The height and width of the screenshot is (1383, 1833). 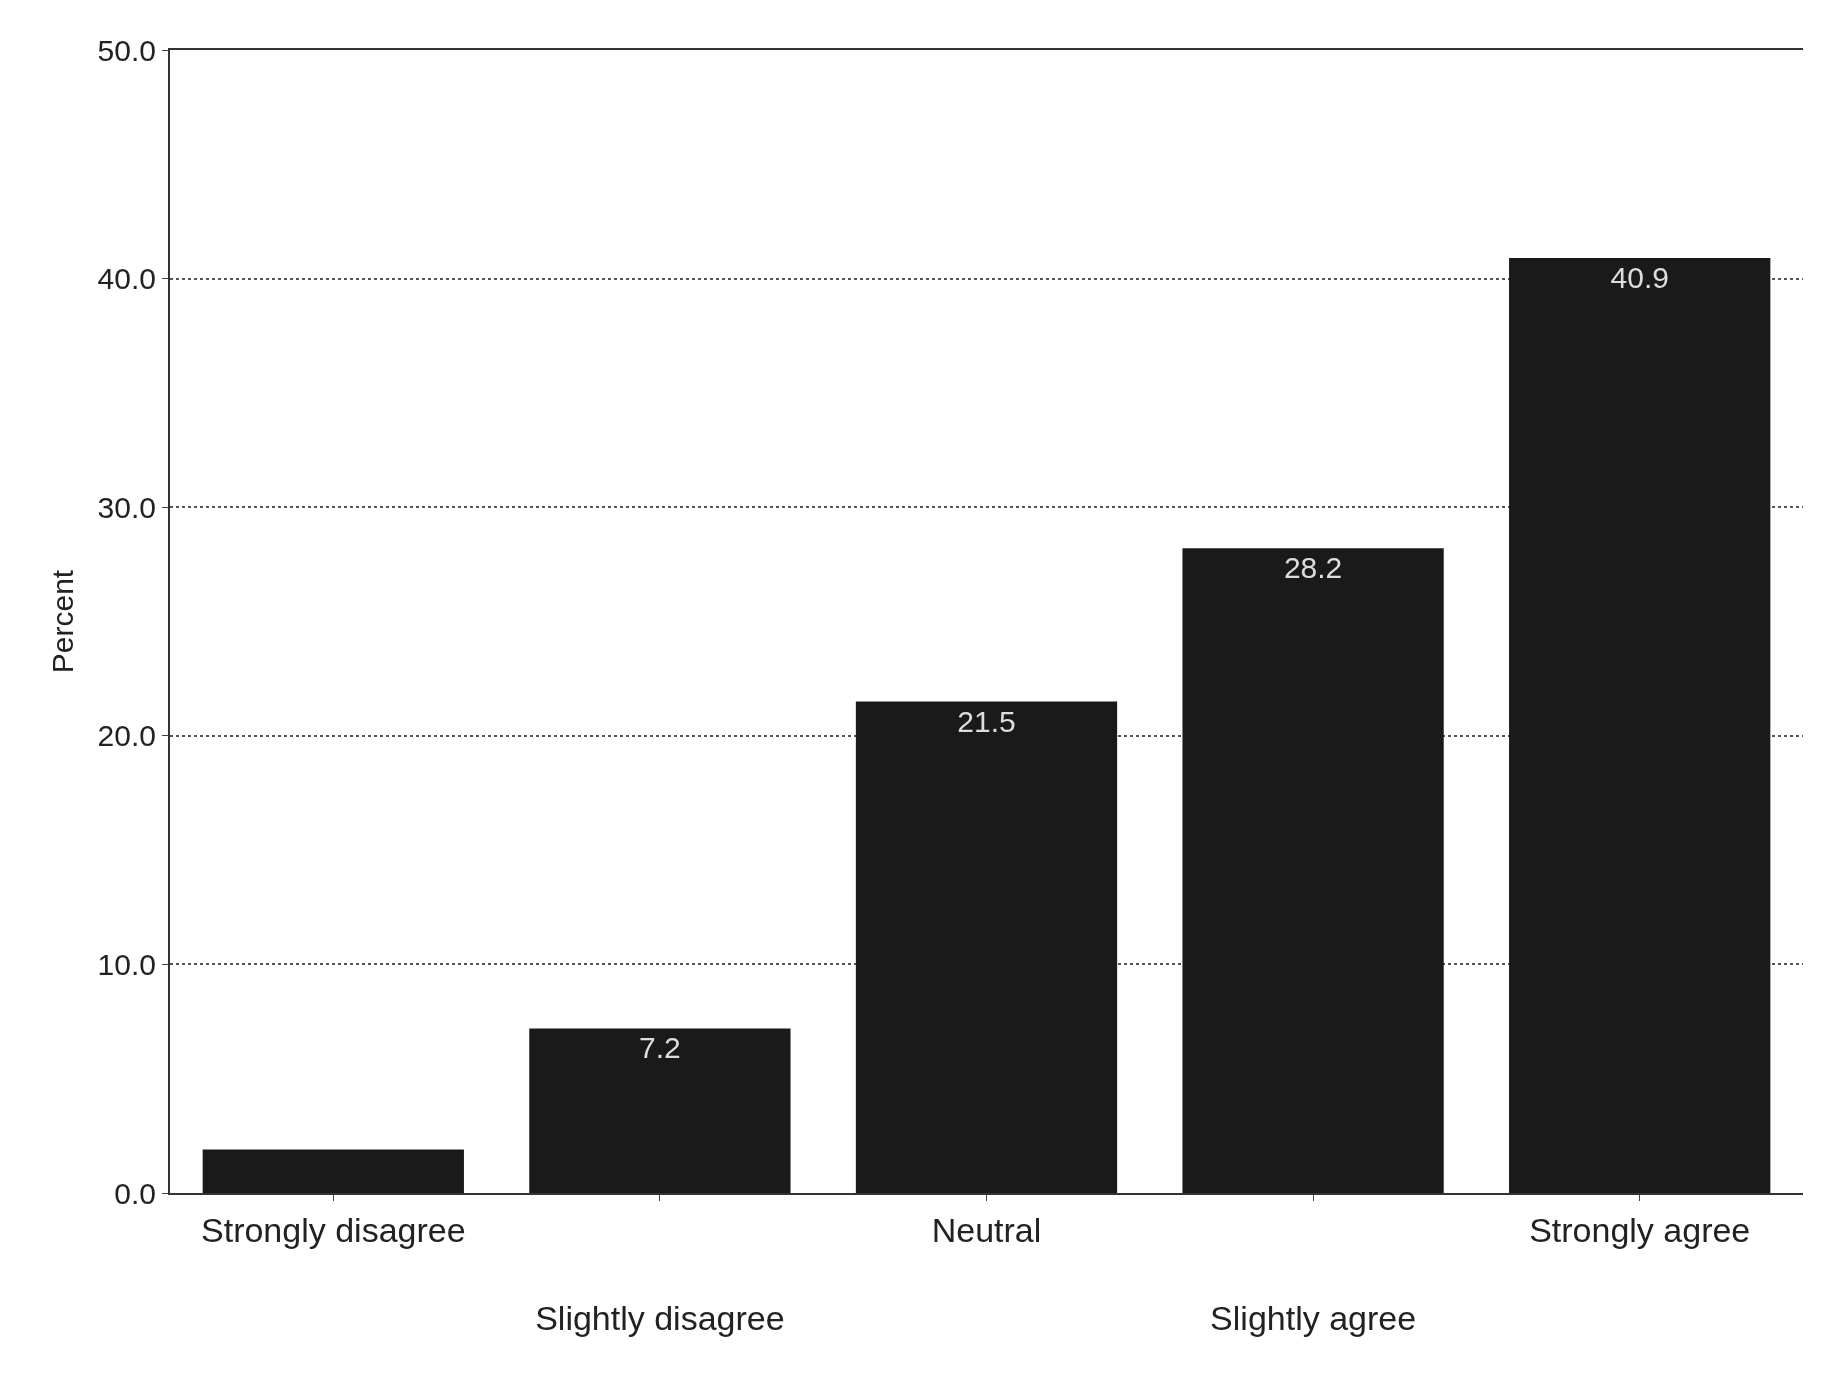 What do you see at coordinates (986, 1229) in the screenshot?
I see `x-tick-label: Neutral` at bounding box center [986, 1229].